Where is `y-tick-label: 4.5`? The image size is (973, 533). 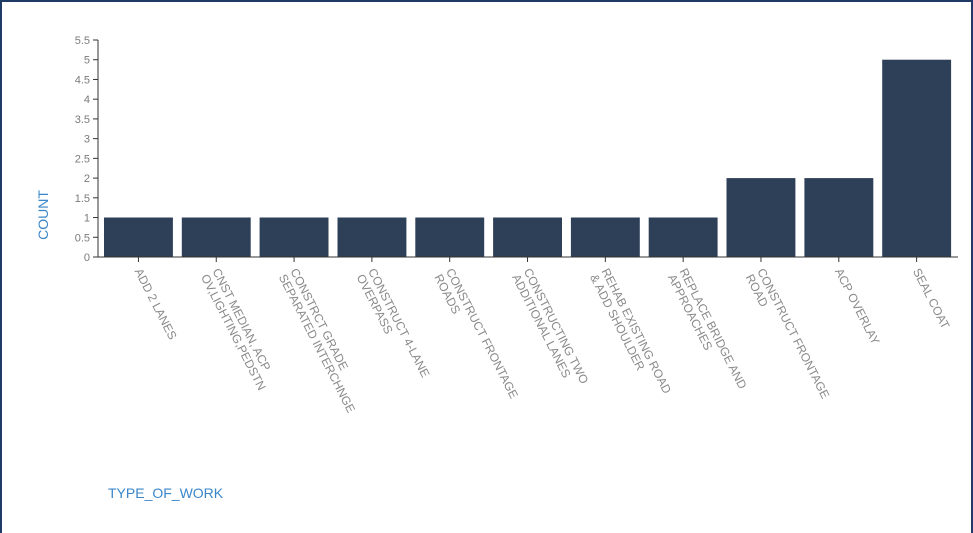 y-tick-label: 4.5 is located at coordinates (82, 80).